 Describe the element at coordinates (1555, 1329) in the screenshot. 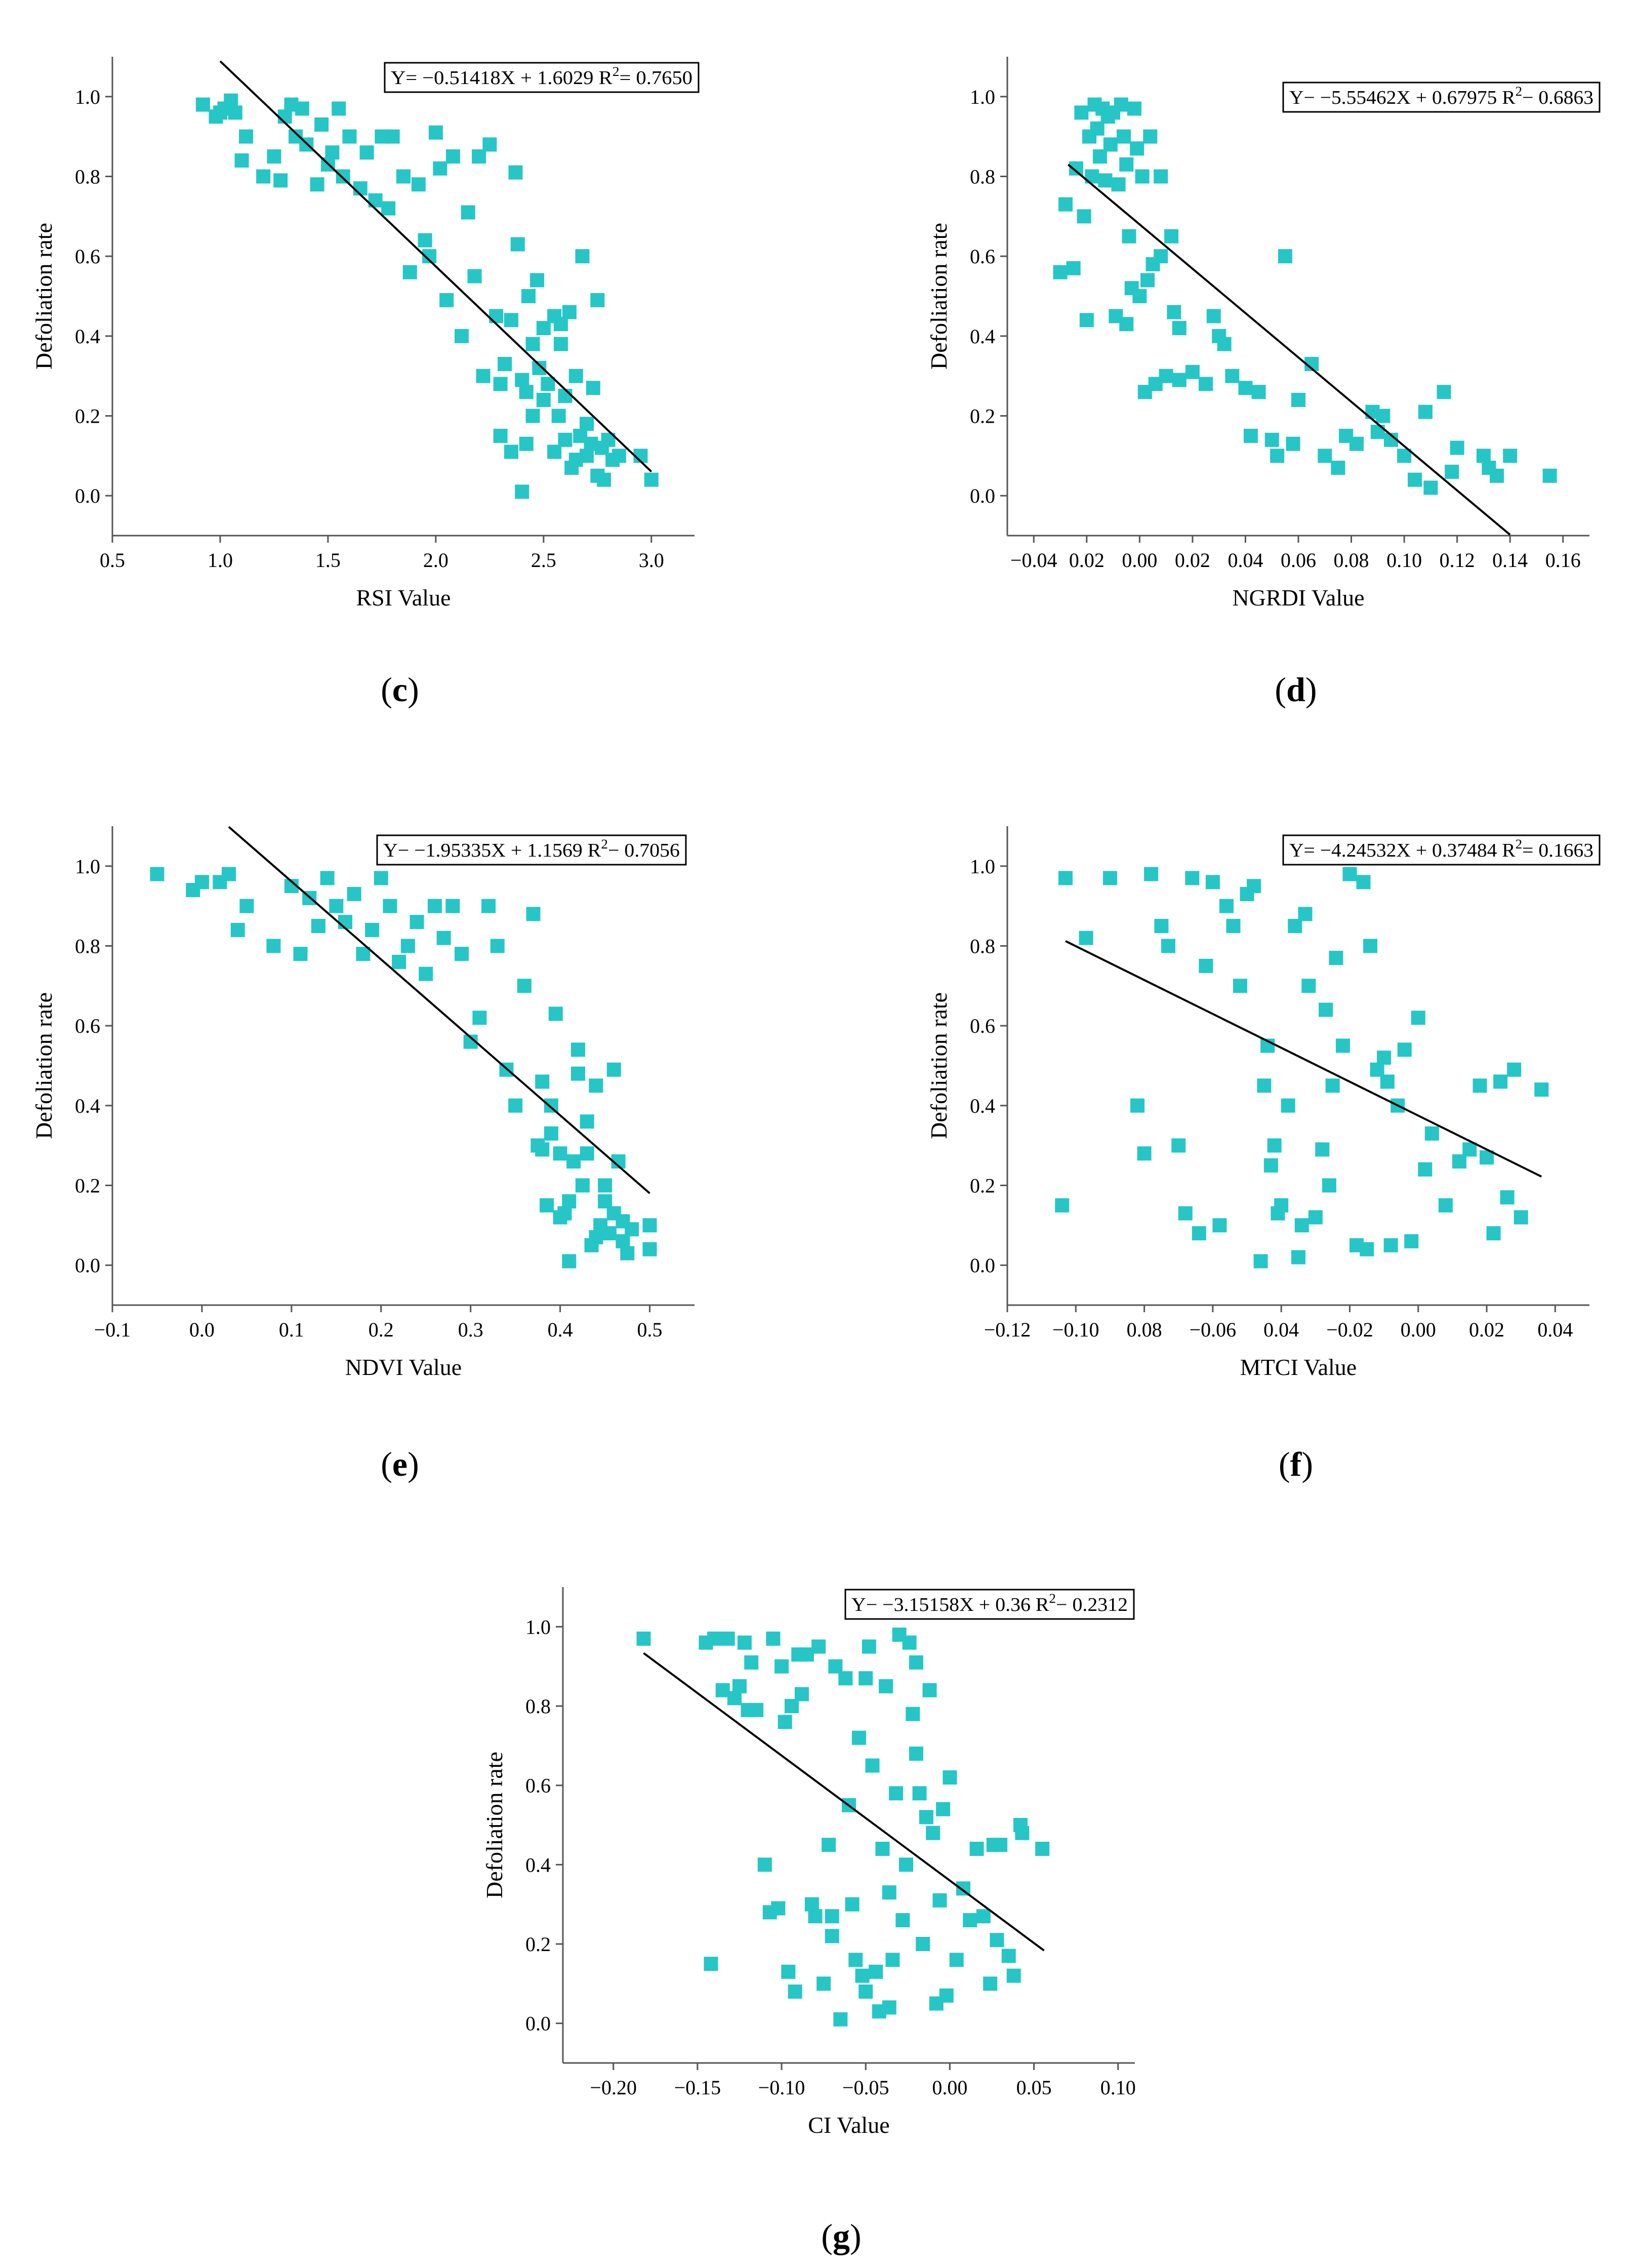

I see `x-tick-label: 0.04` at that location.